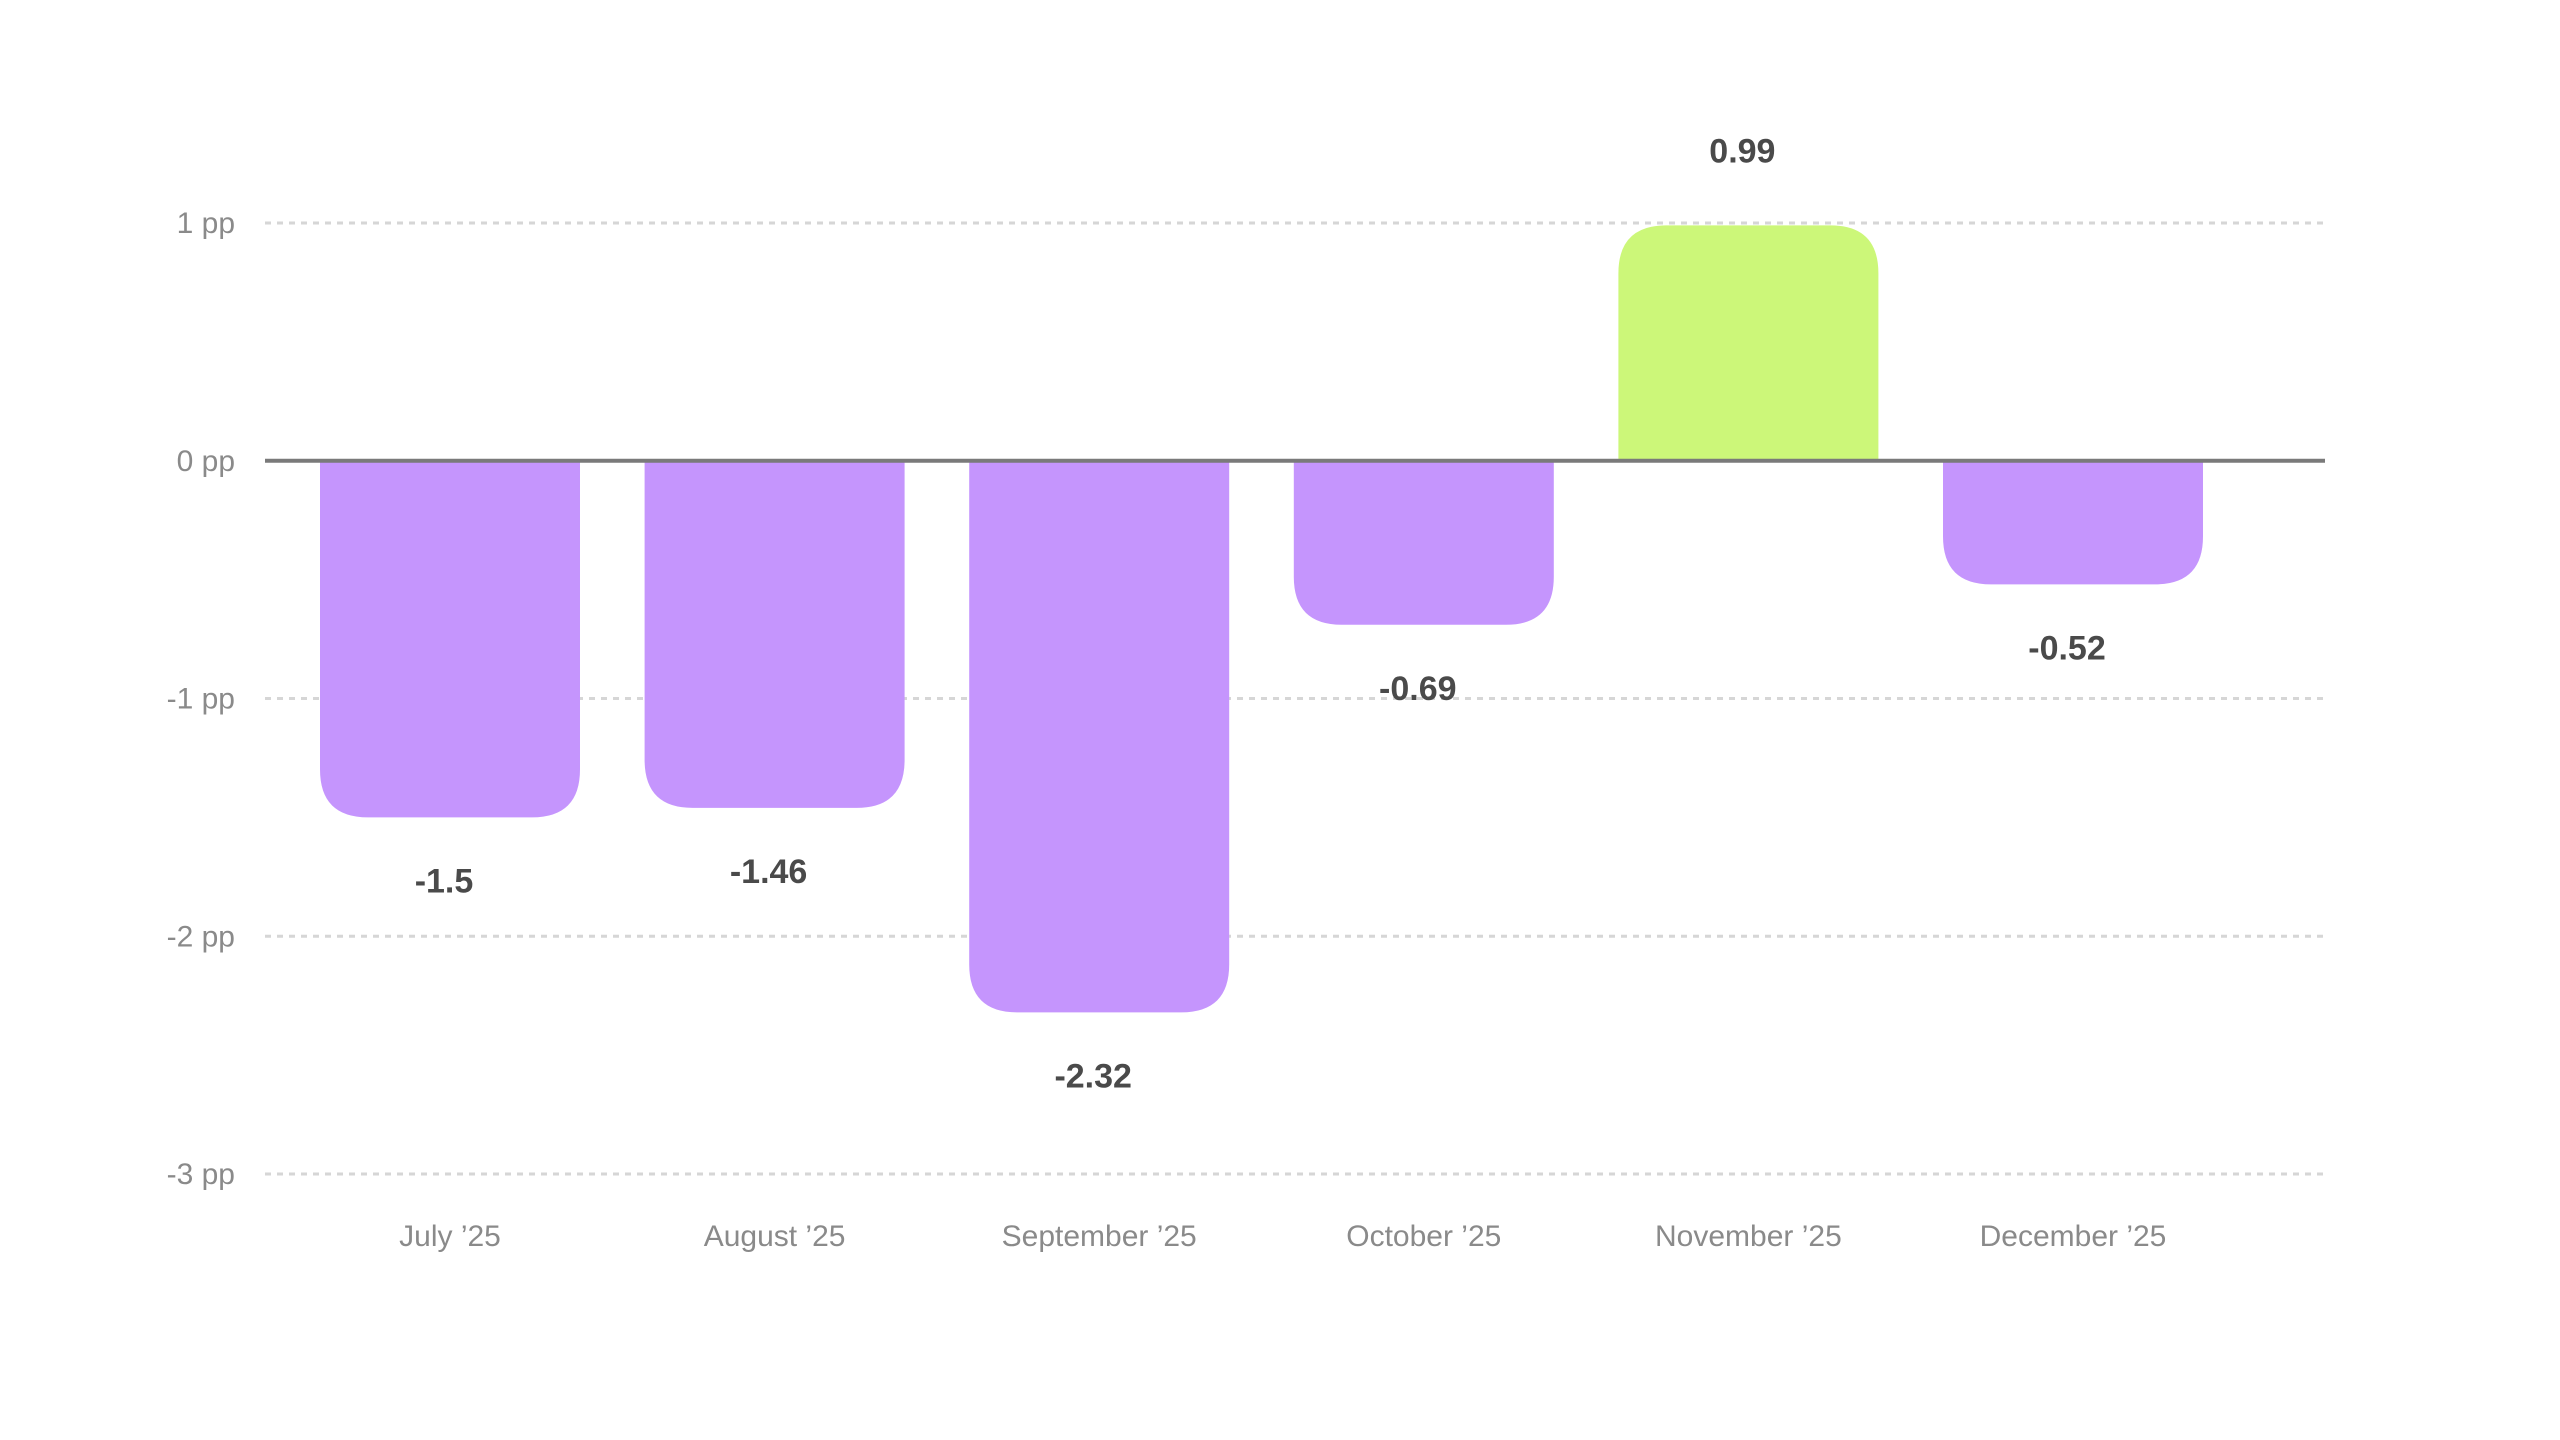 Image resolution: width=2560 pixels, height=1440 pixels. I want to click on x-tick-label: December ’25, so click(2073, 1236).